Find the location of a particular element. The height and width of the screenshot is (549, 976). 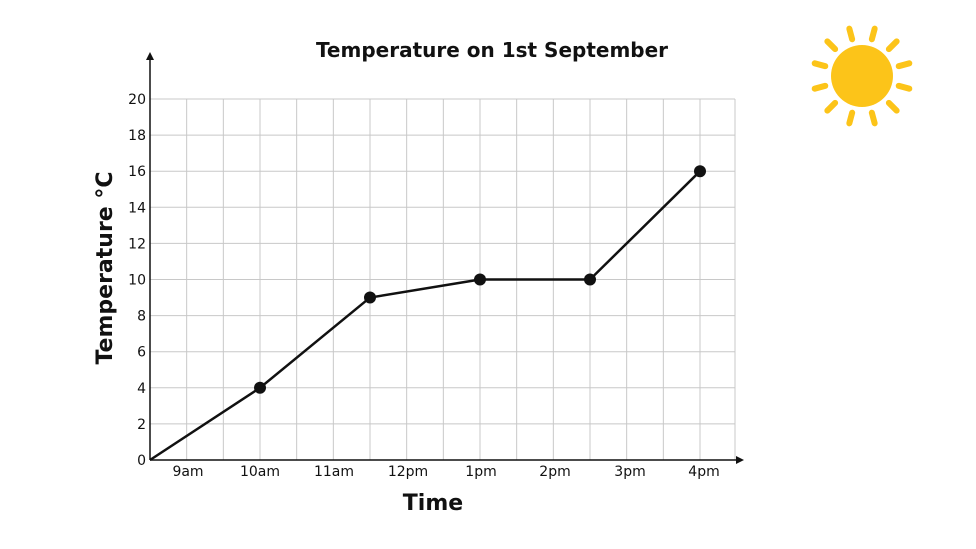

y-tick-label: 6 is located at coordinates (141, 353).